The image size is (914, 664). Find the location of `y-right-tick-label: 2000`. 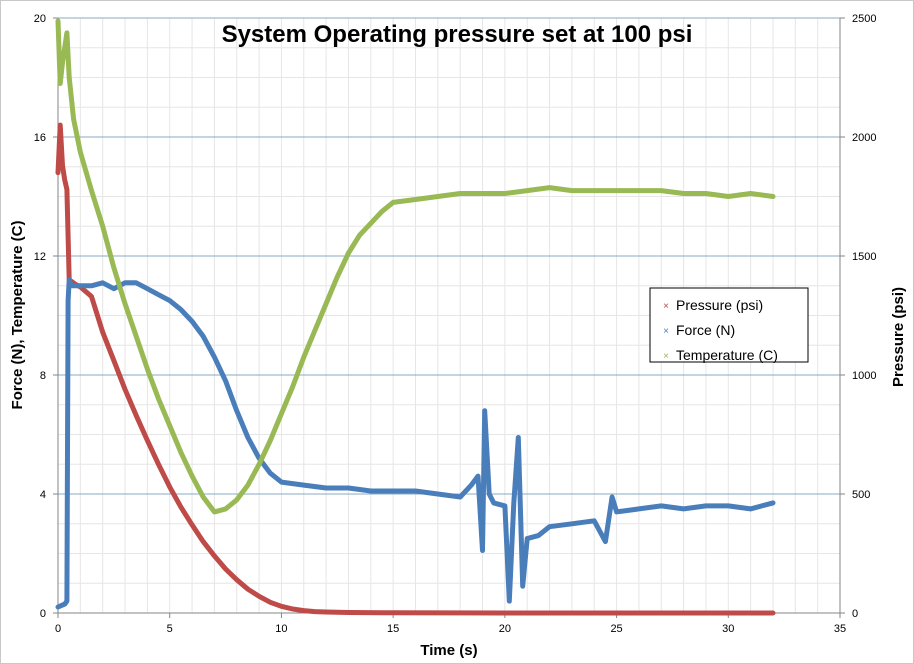

y-right-tick-label: 2000 is located at coordinates (864, 138).